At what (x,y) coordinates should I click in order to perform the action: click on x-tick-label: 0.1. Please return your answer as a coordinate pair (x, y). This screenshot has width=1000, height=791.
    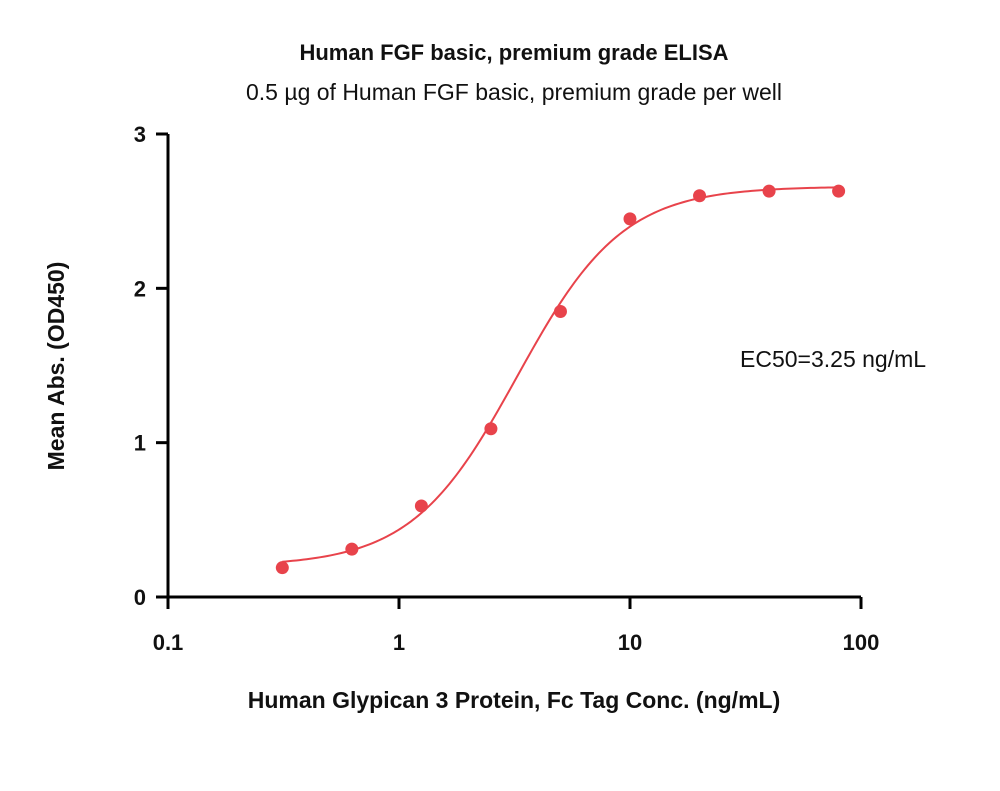
    Looking at the image, I should click on (168, 642).